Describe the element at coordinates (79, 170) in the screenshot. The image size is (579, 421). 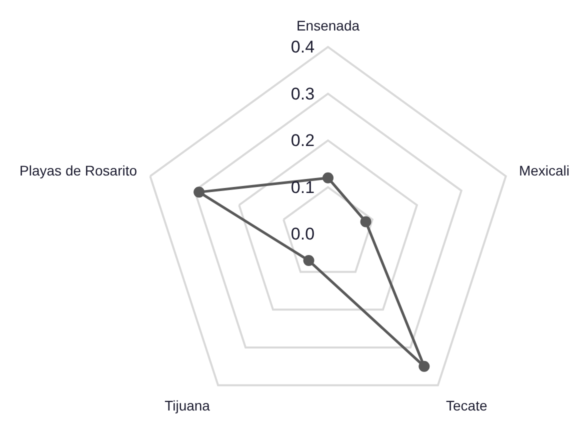
I see `spoke-label: Playas de Rosarito` at that location.